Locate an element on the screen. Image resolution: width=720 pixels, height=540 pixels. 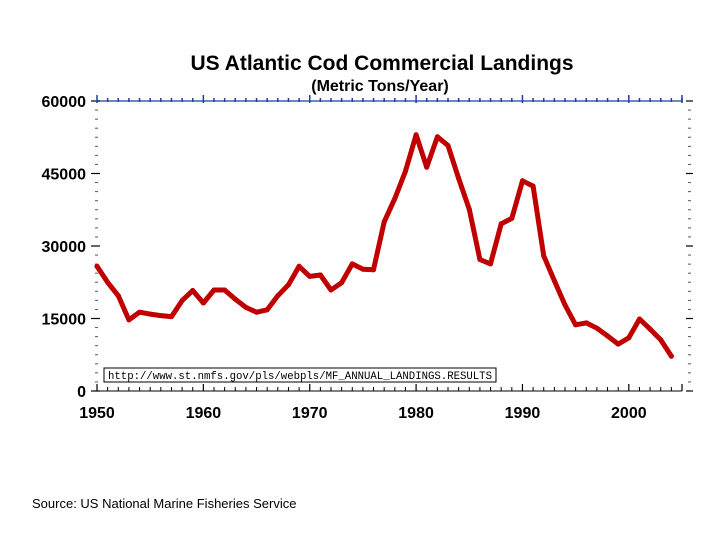
y-tick-label: 30000 is located at coordinates (64, 247).